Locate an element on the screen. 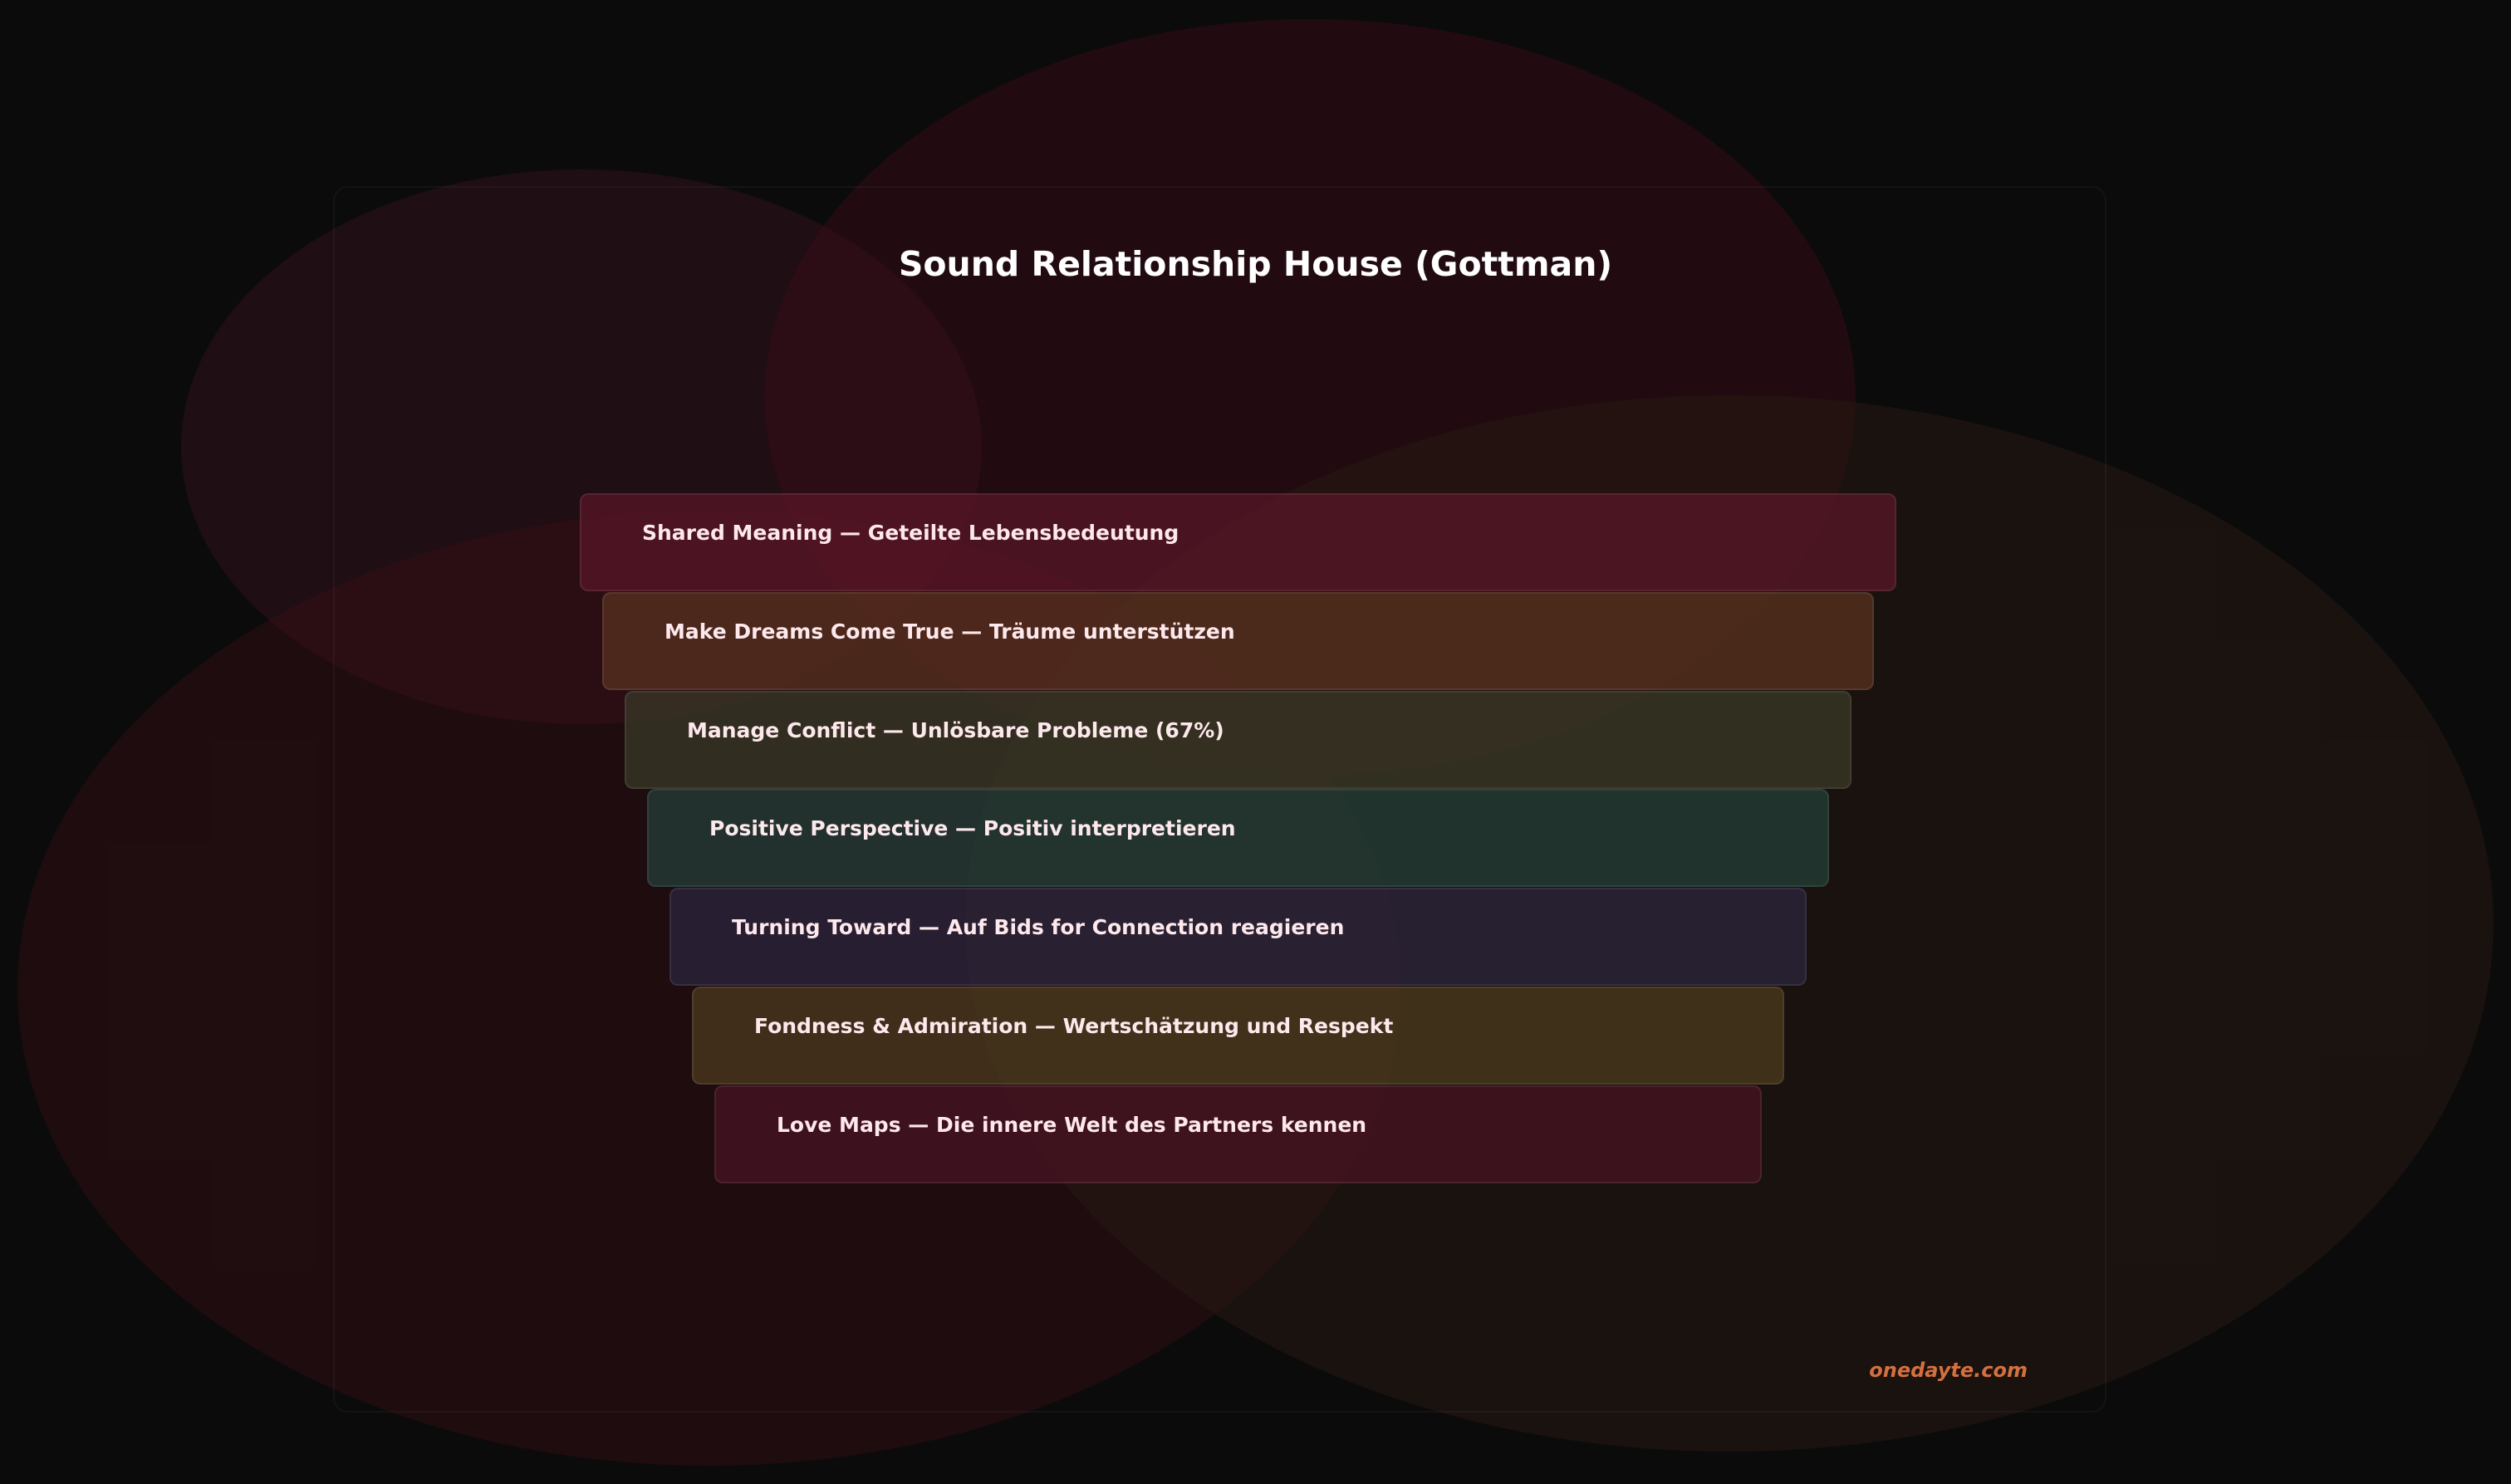 The image size is (2511, 1484). diagram-title: Sound Relationship House (Gottman) is located at coordinates (1255, 264).